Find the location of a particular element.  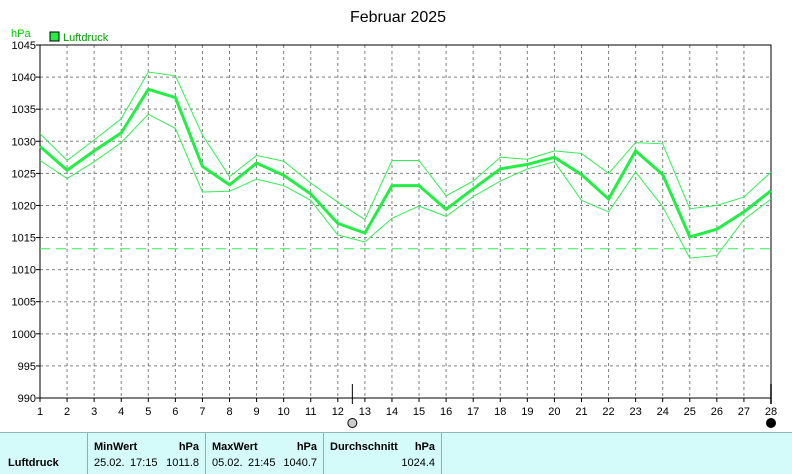

x-tick-label: 26 is located at coordinates (717, 412).